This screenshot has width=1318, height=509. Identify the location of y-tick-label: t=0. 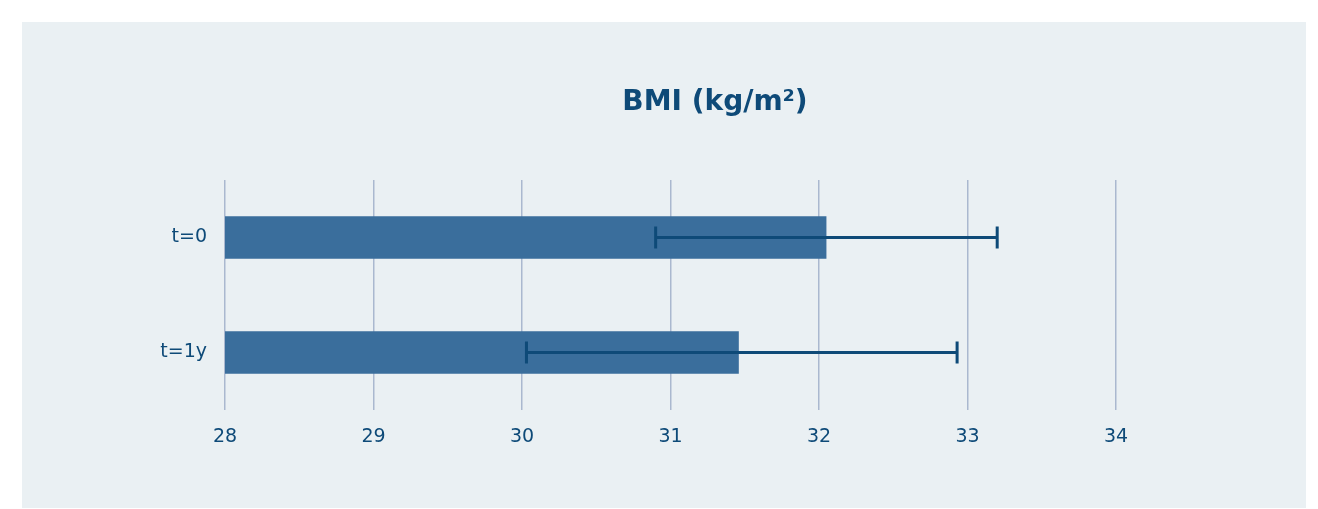
(189, 235).